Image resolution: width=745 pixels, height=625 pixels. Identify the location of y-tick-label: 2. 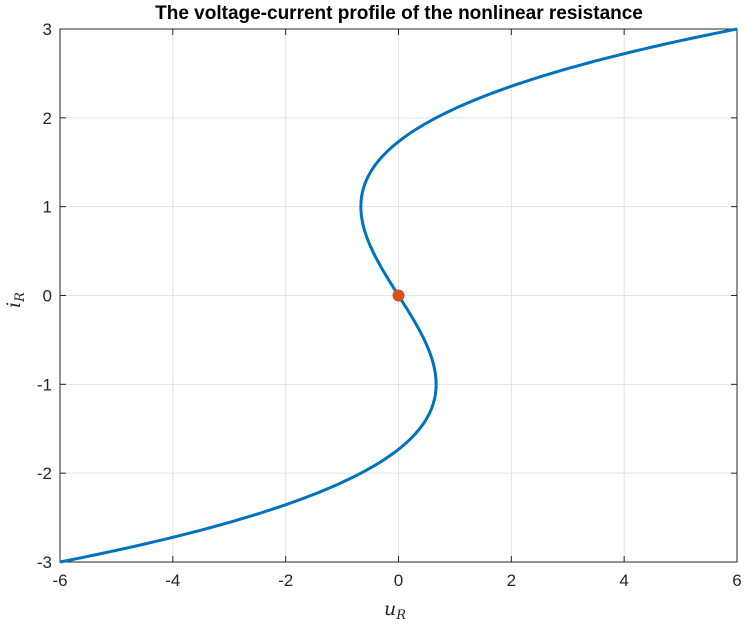
(47, 118).